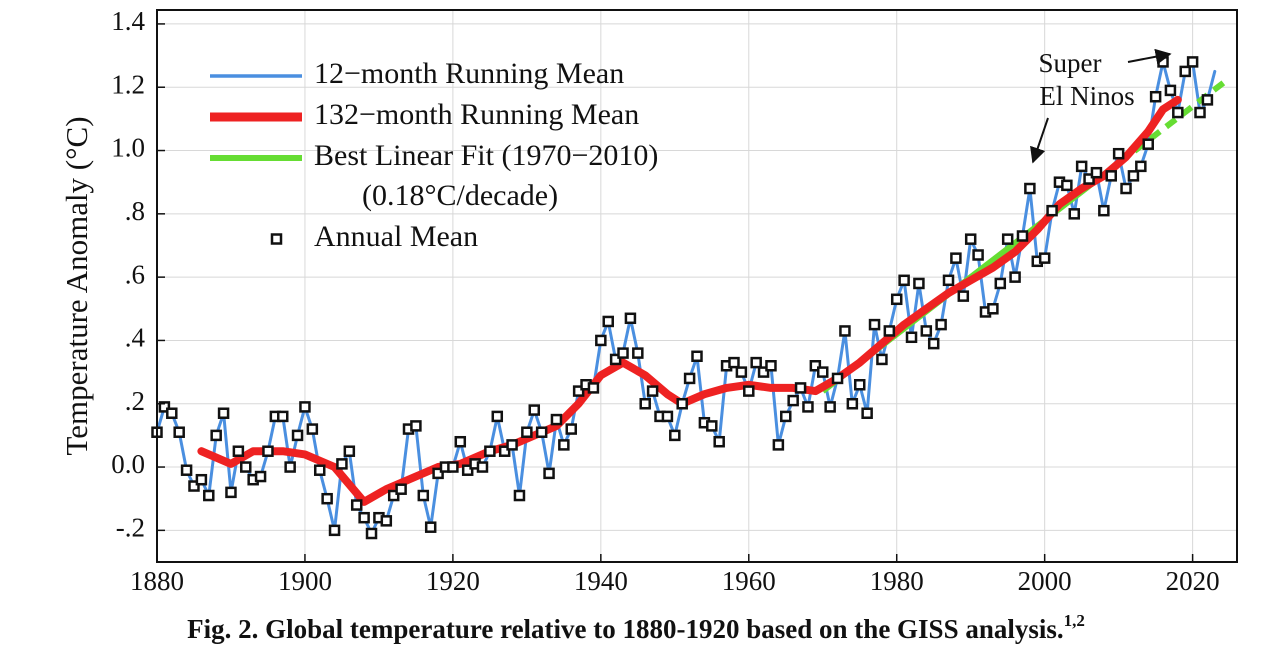  What do you see at coordinates (396, 236) in the screenshot?
I see `legend-label: Annual Mean` at bounding box center [396, 236].